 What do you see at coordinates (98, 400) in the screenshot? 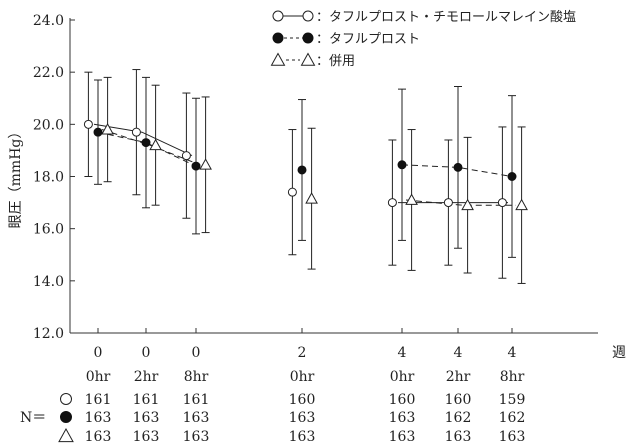
I see `n-value-0-0: 161` at bounding box center [98, 400].